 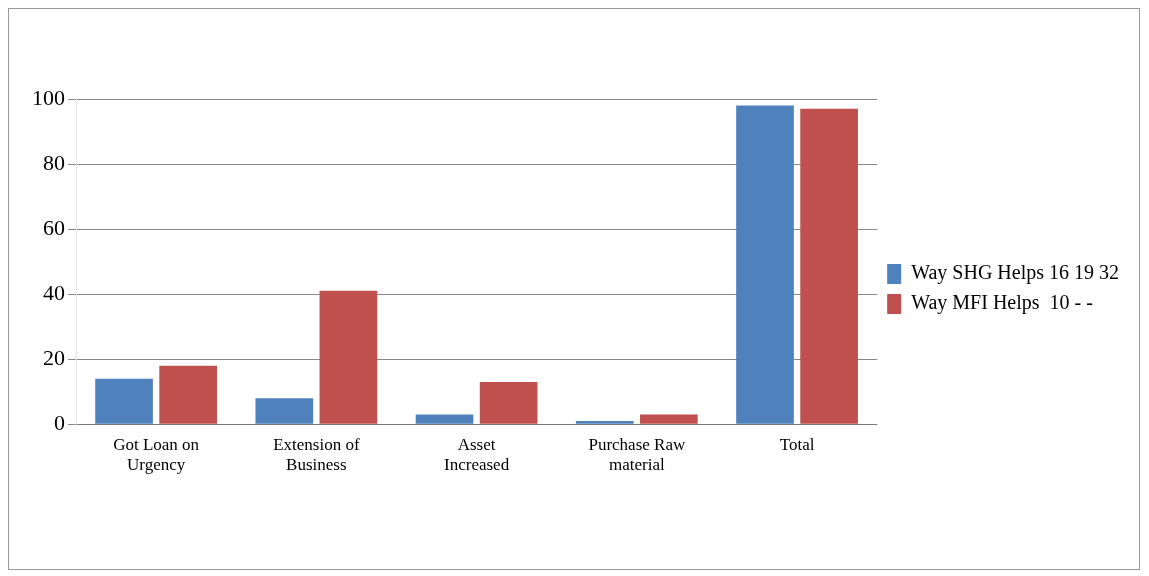 What do you see at coordinates (477, 454) in the screenshot?
I see `x-tick-label: Asset Increased` at bounding box center [477, 454].